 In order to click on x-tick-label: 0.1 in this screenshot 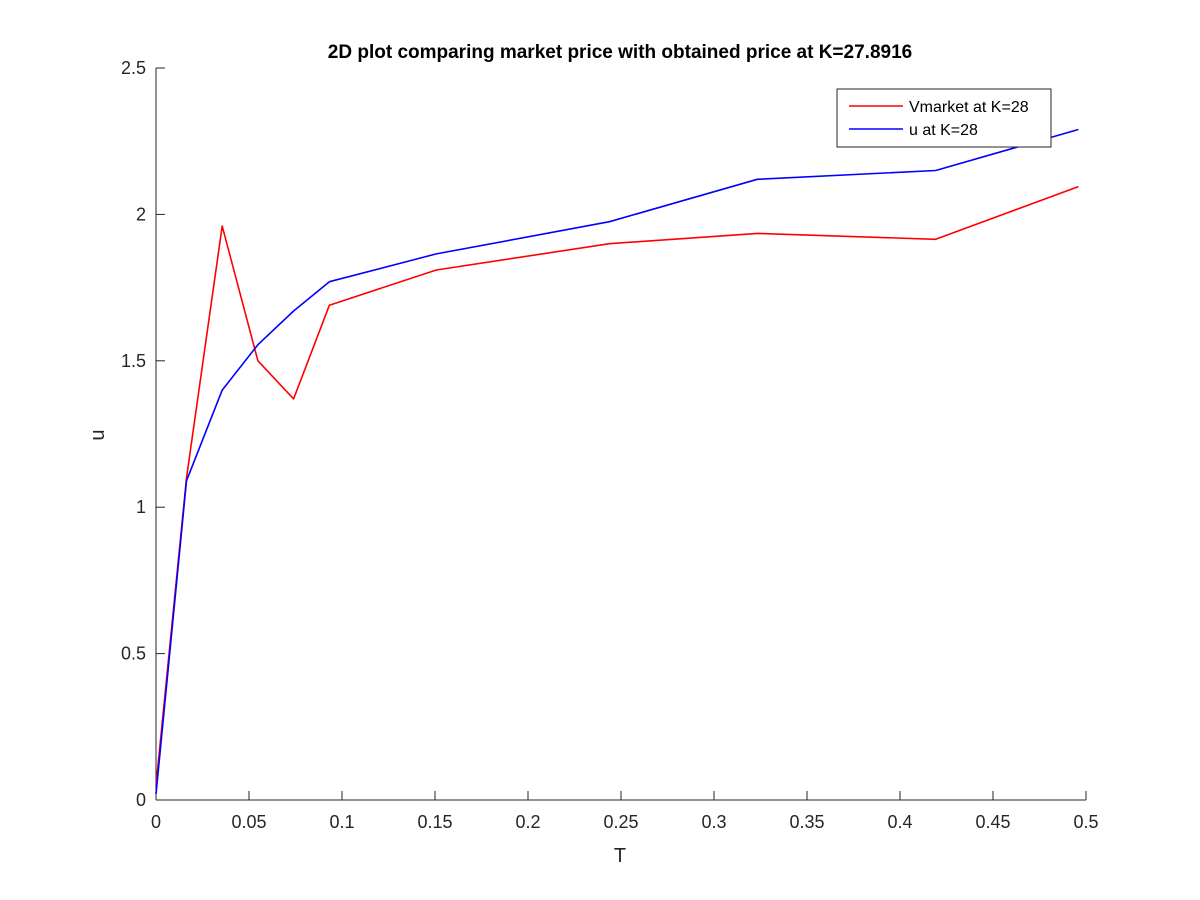, I will do `click(341, 822)`.